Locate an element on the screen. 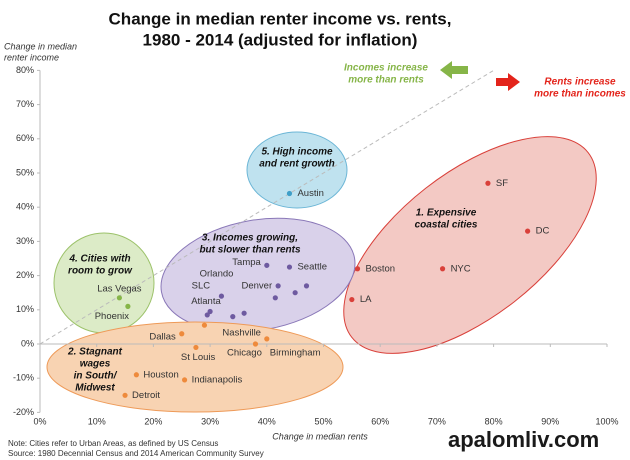  group-annotation: 3. Incomes growing, is located at coordinates (250, 238).